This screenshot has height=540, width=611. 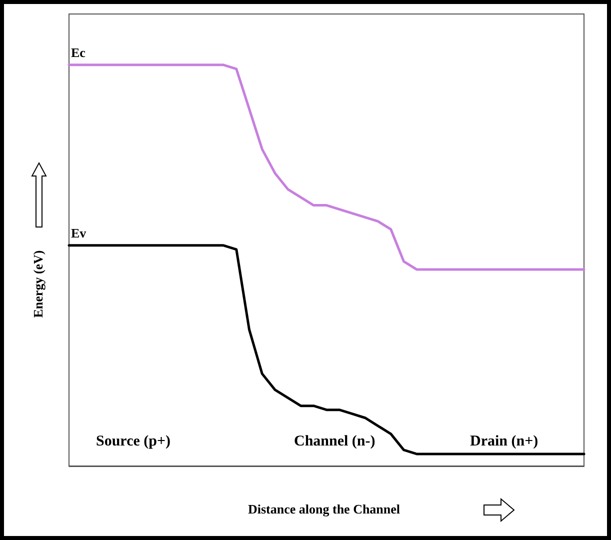 I want to click on x-axis-title: Distance along the Channel, so click(x=324, y=509).